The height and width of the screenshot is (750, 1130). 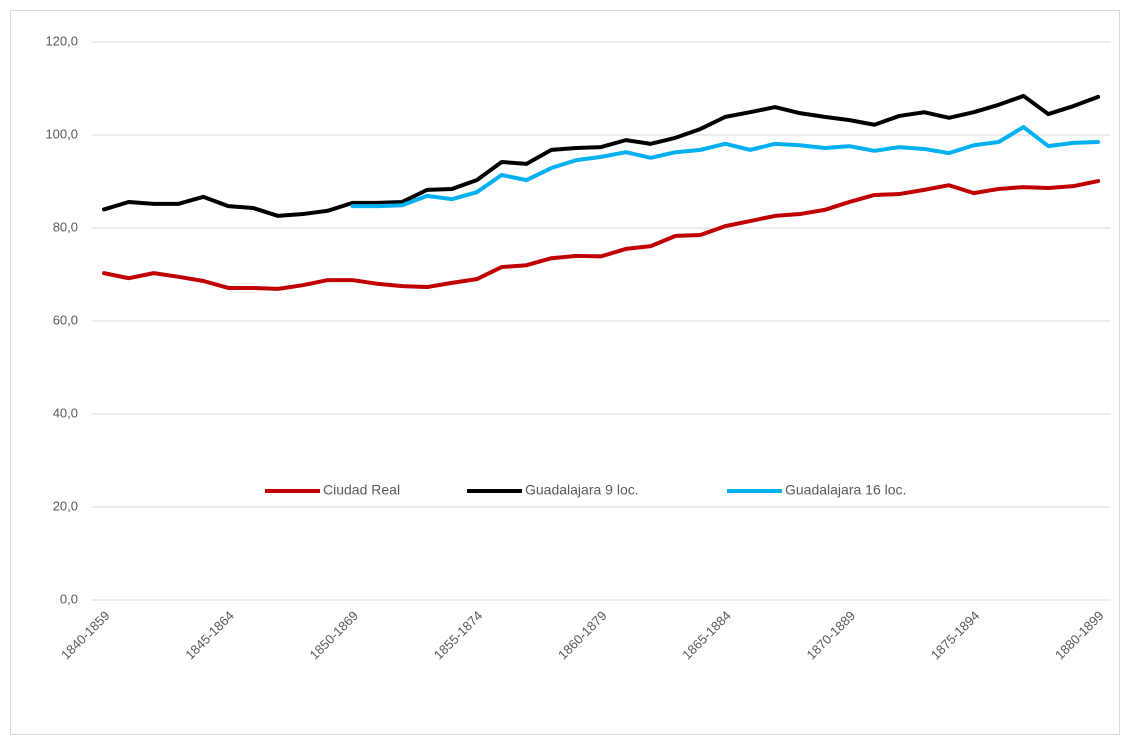 What do you see at coordinates (69, 598) in the screenshot?
I see `y-tick-label: 0,0` at bounding box center [69, 598].